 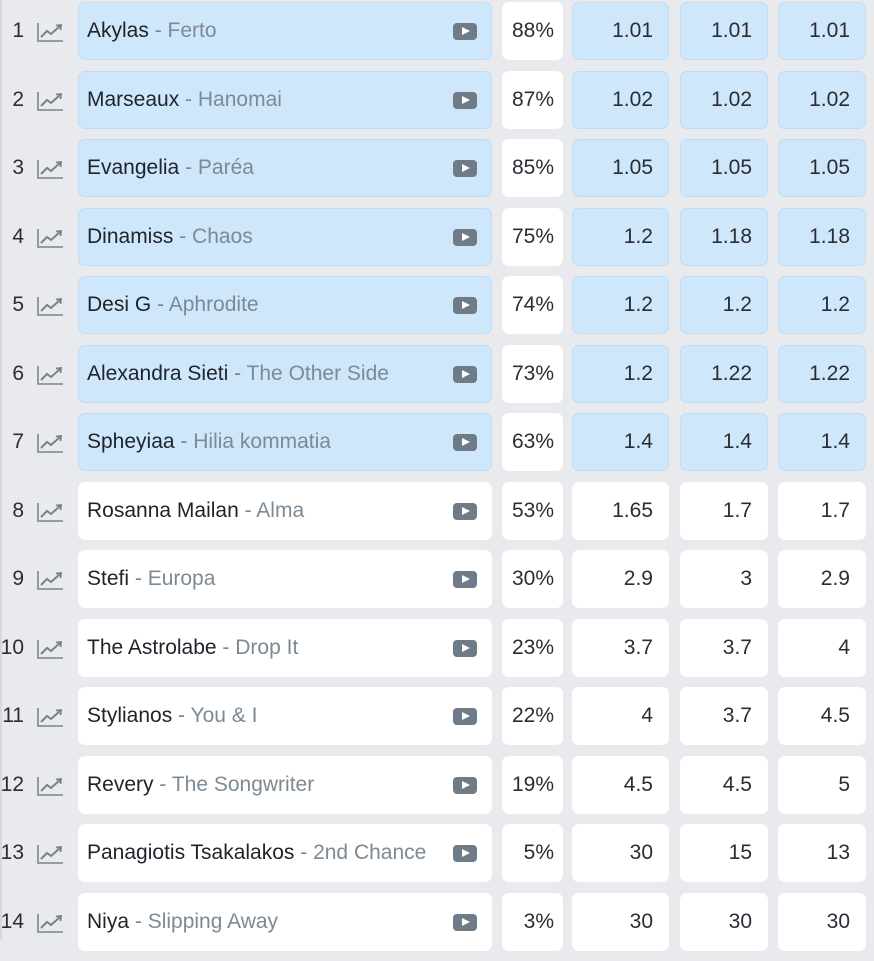 What do you see at coordinates (285, 305) in the screenshot?
I see `entry-cell: Desi G - Aphrodite` at bounding box center [285, 305].